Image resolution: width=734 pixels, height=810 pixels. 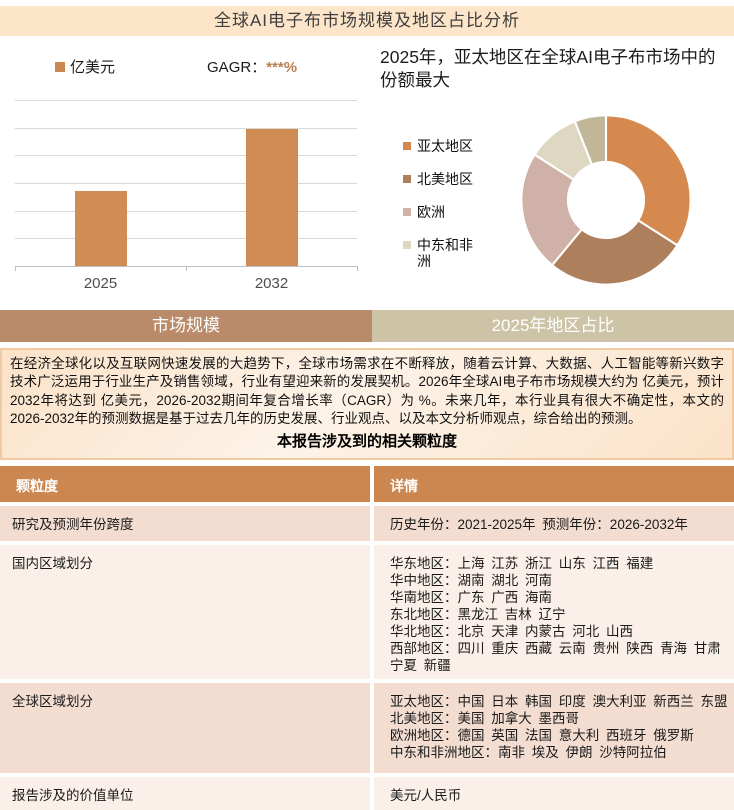 I want to click on donut-legend-item: 北美地区, so click(x=443, y=179).